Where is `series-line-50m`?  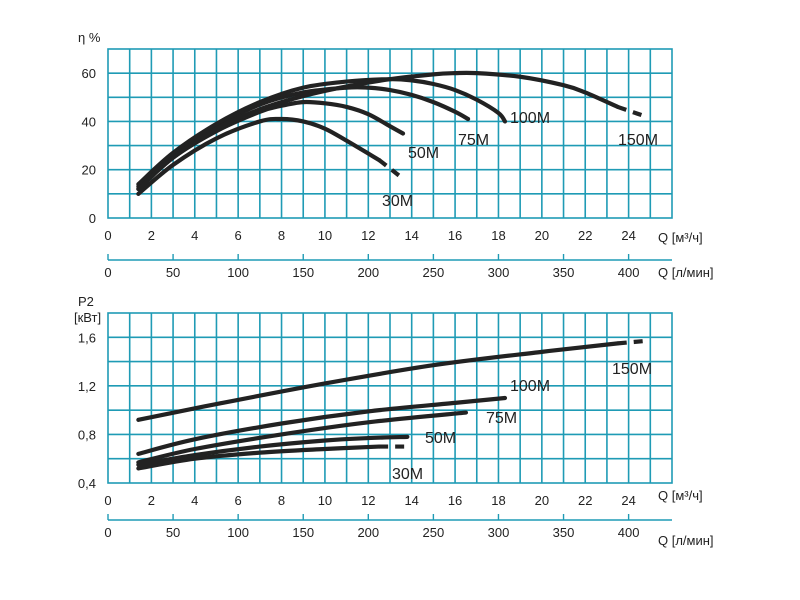 series-line-50m is located at coordinates (273, 450).